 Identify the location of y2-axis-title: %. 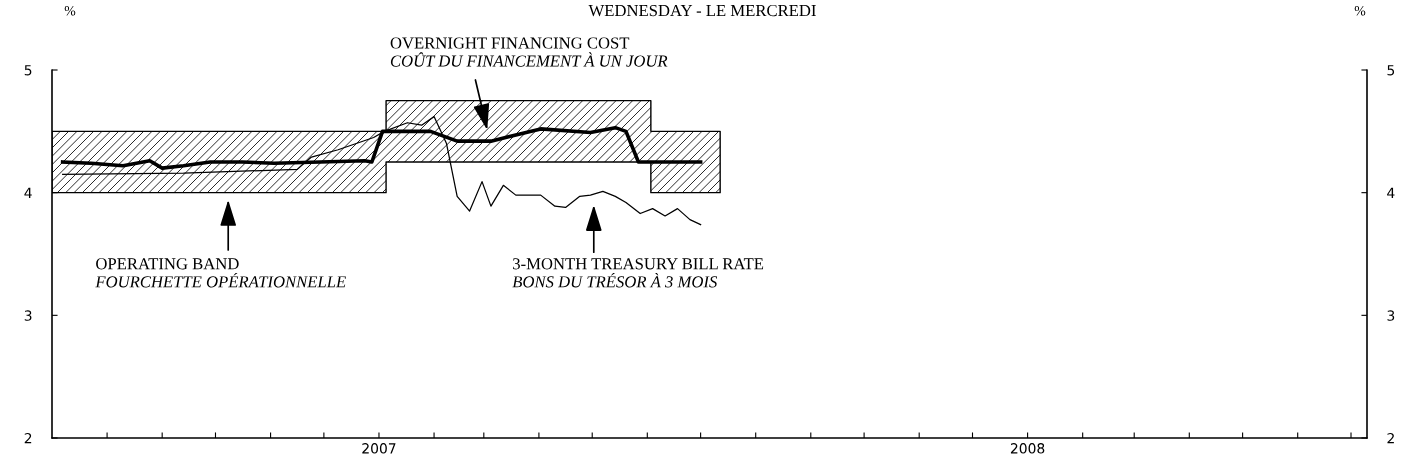
(1360, 11).